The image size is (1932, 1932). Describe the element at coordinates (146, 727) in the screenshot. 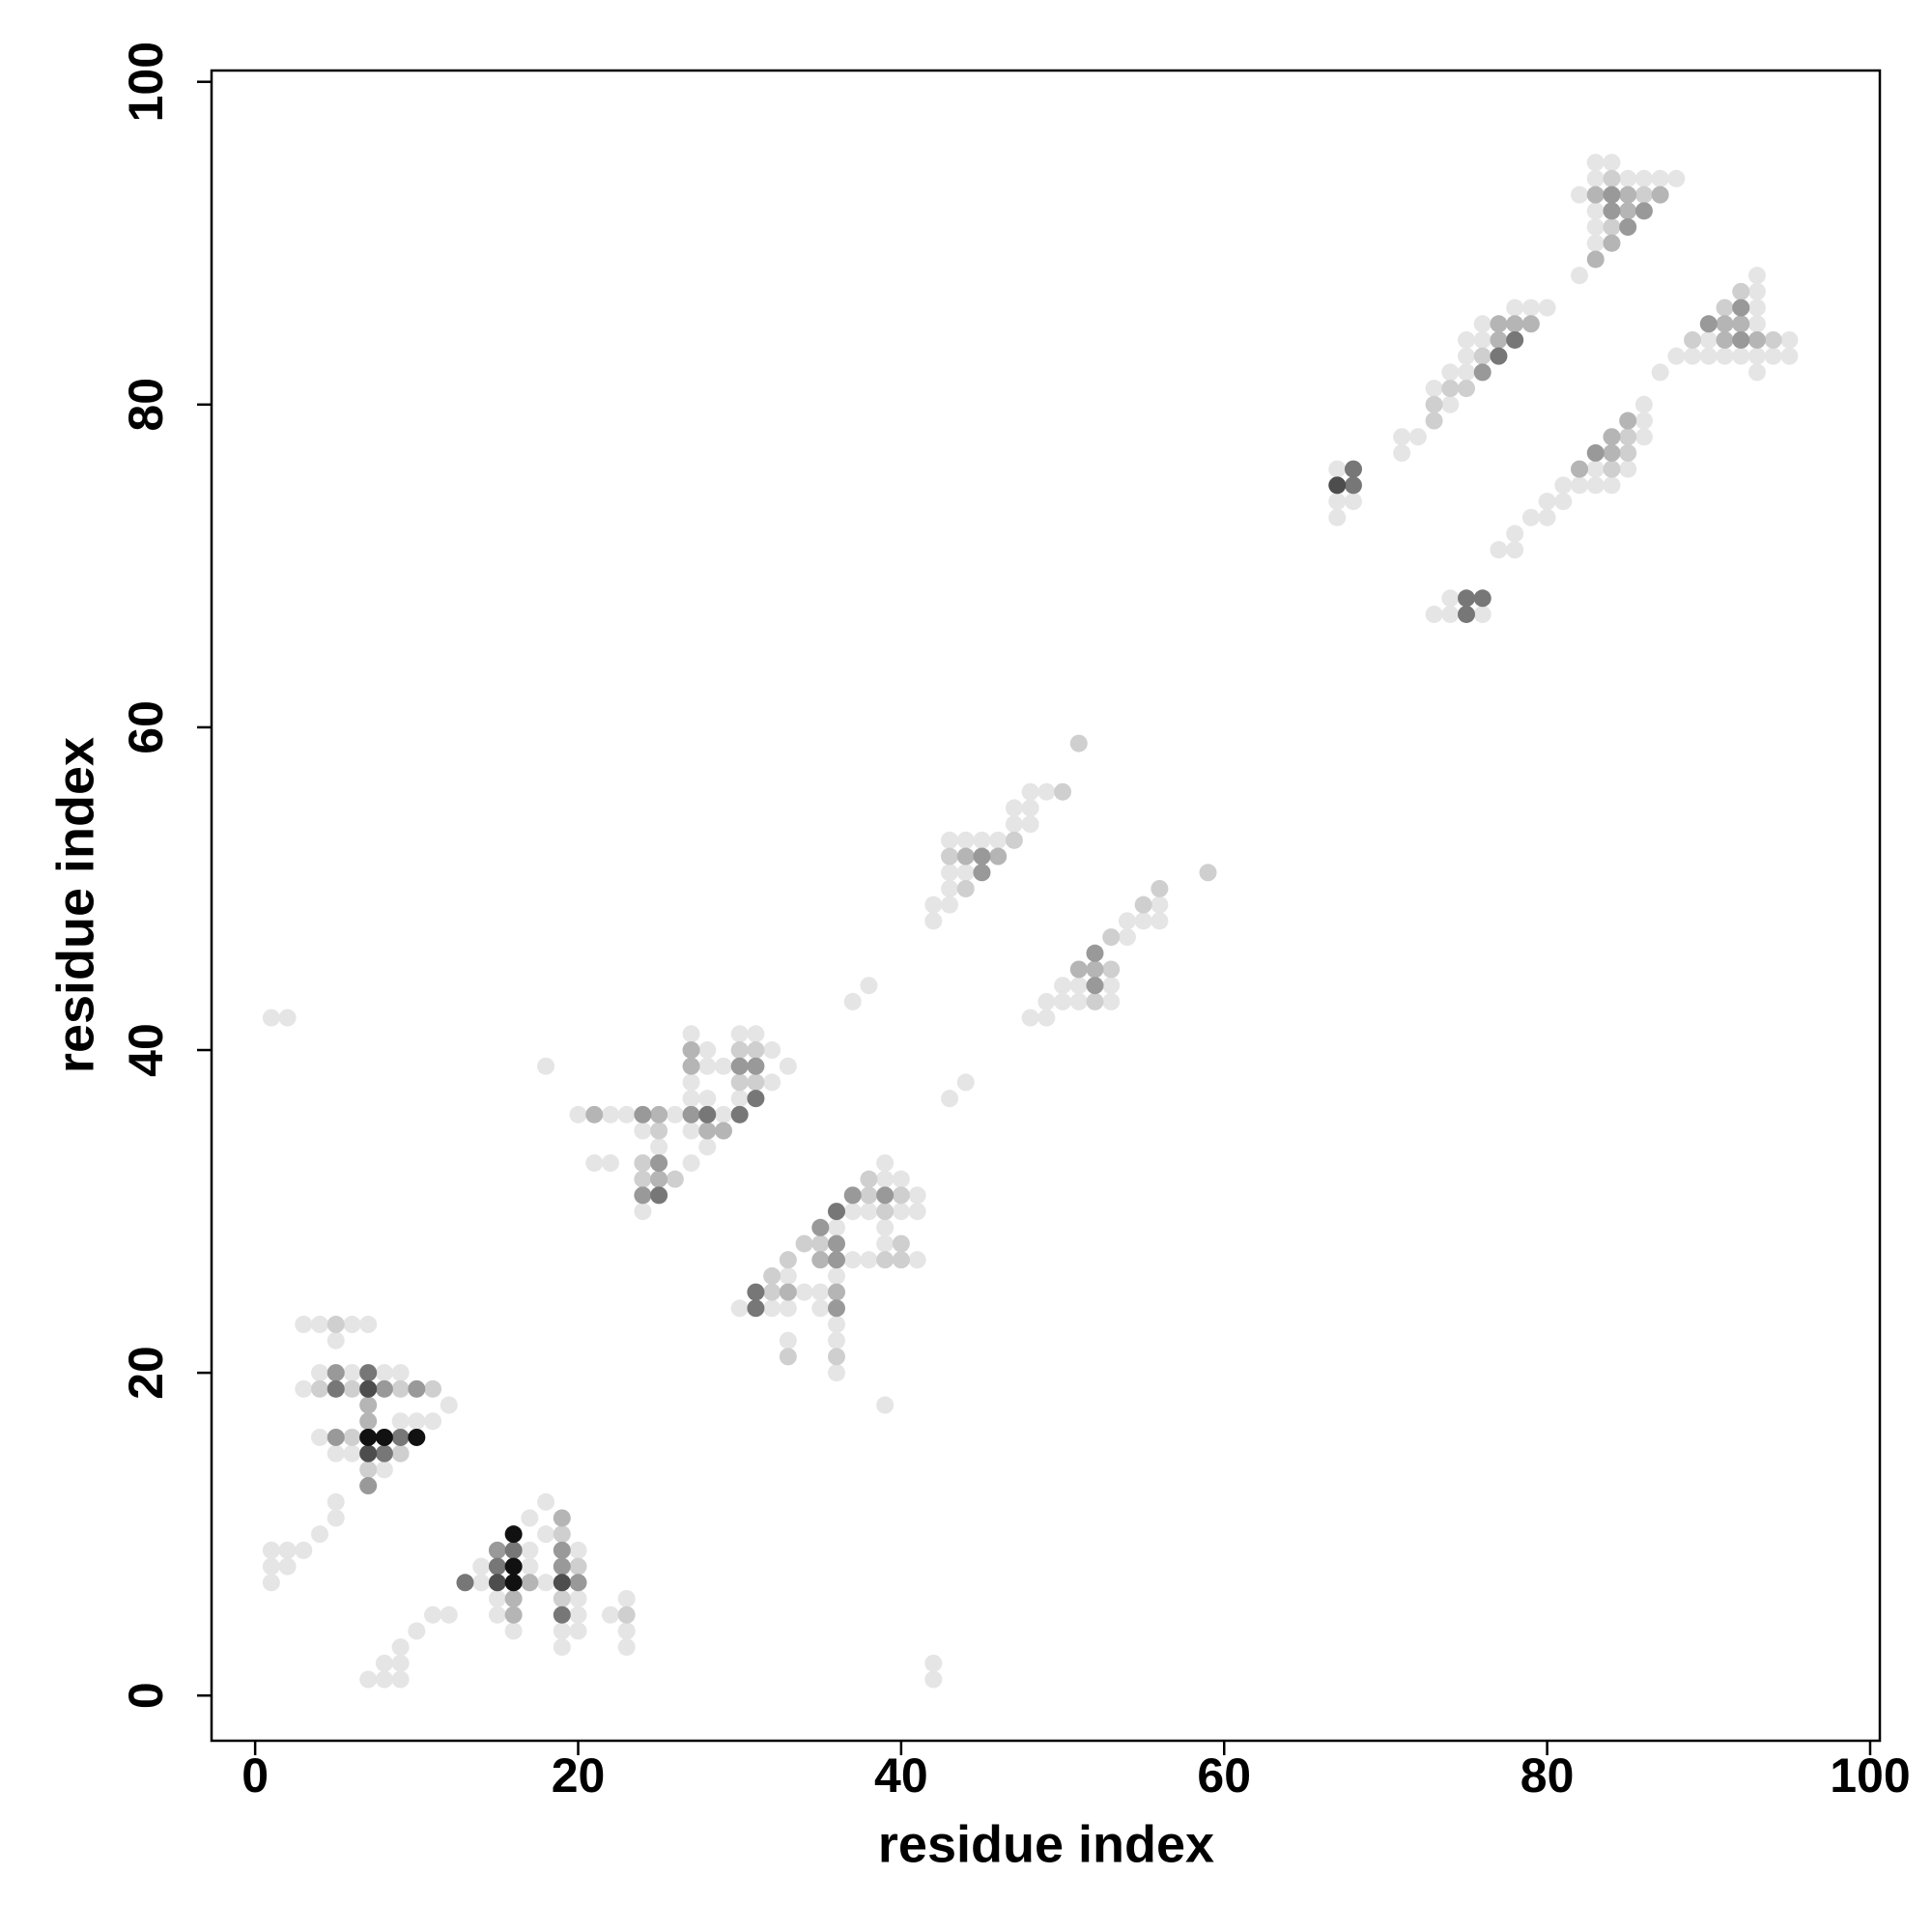

I see `y-tick-label: 60` at that location.